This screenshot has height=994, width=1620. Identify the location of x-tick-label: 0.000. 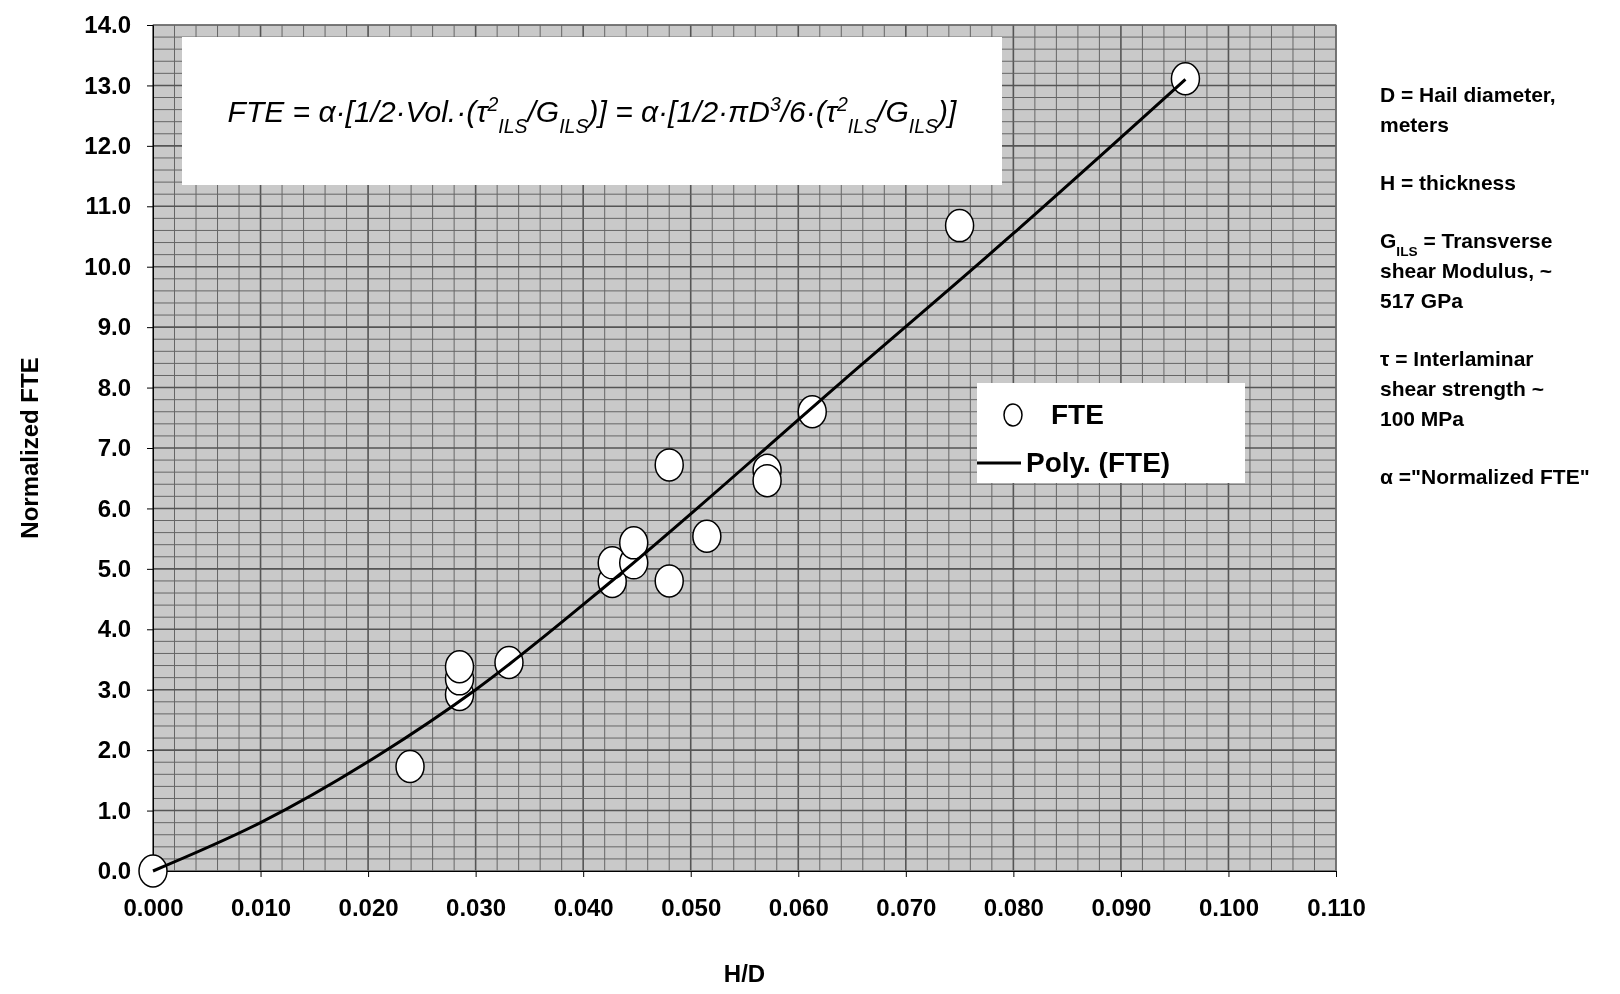
(153, 907).